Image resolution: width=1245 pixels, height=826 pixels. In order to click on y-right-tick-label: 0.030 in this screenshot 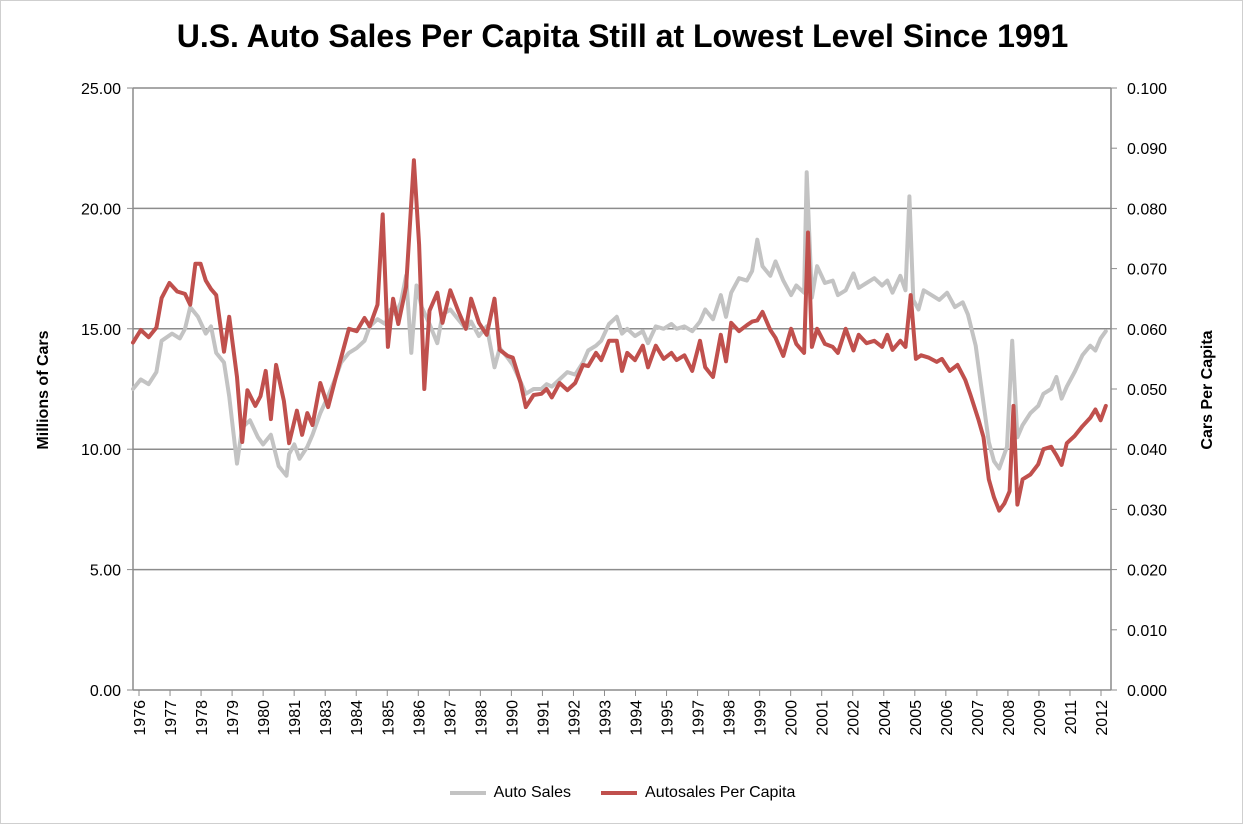, I will do `click(1147, 510)`.